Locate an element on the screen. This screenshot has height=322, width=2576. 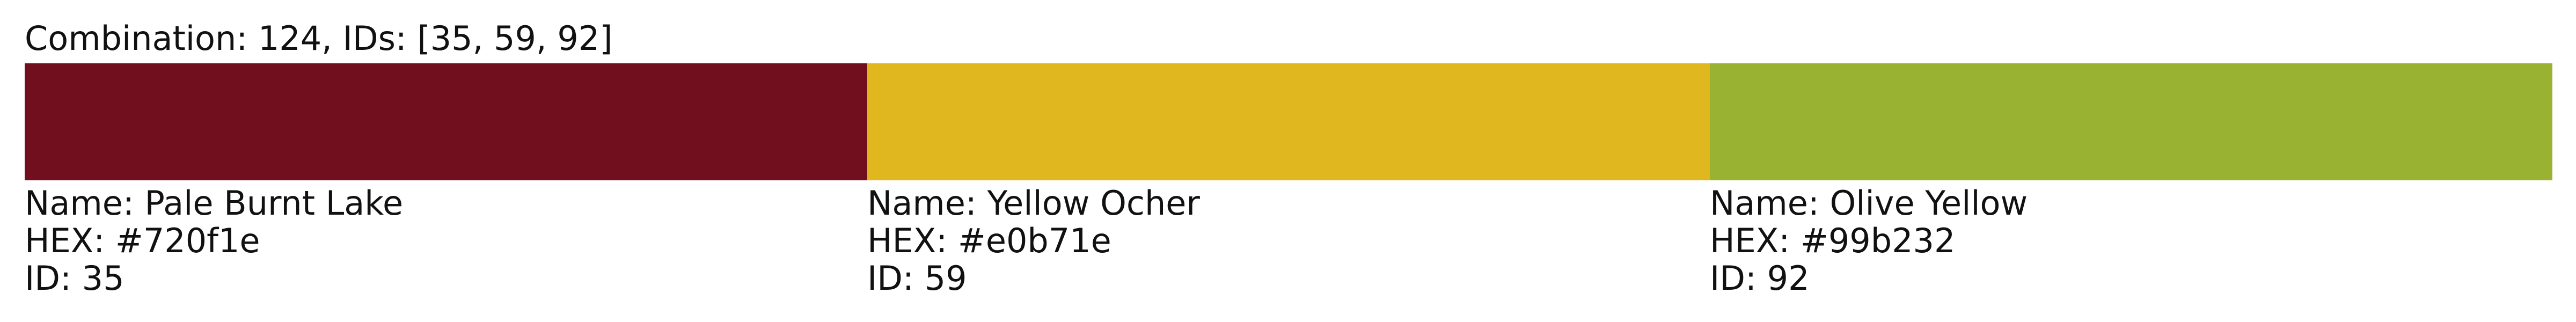
swatch-name-2: Name: Yellow Ocher is located at coordinates (1033, 203).